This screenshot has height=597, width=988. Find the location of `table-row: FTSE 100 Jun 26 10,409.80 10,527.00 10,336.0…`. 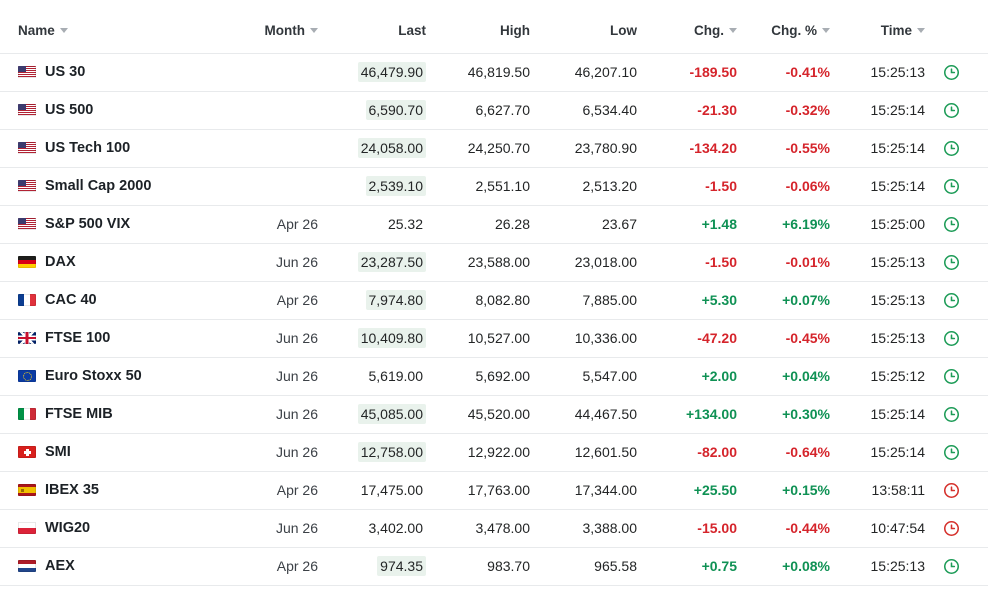

table-row: FTSE 100 Jun 26 10,409.80 10,527.00 10,336.0… is located at coordinates (494, 337).